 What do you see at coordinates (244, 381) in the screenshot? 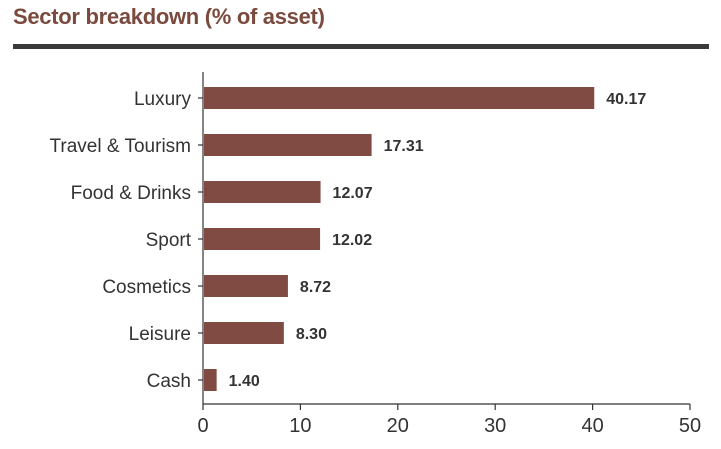
I see `bar-value-label: 1.40` at bounding box center [244, 381].